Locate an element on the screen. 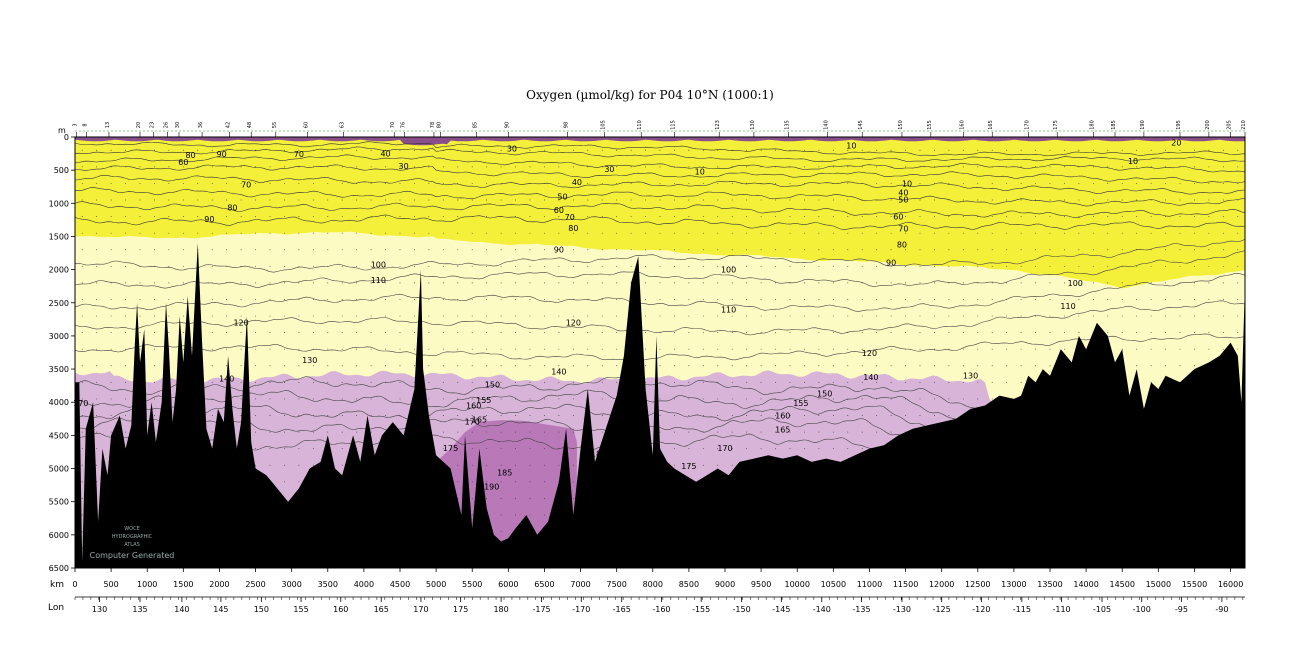 The height and width of the screenshot is (650, 1300). lon-tick-label: -175 is located at coordinates (541, 609).